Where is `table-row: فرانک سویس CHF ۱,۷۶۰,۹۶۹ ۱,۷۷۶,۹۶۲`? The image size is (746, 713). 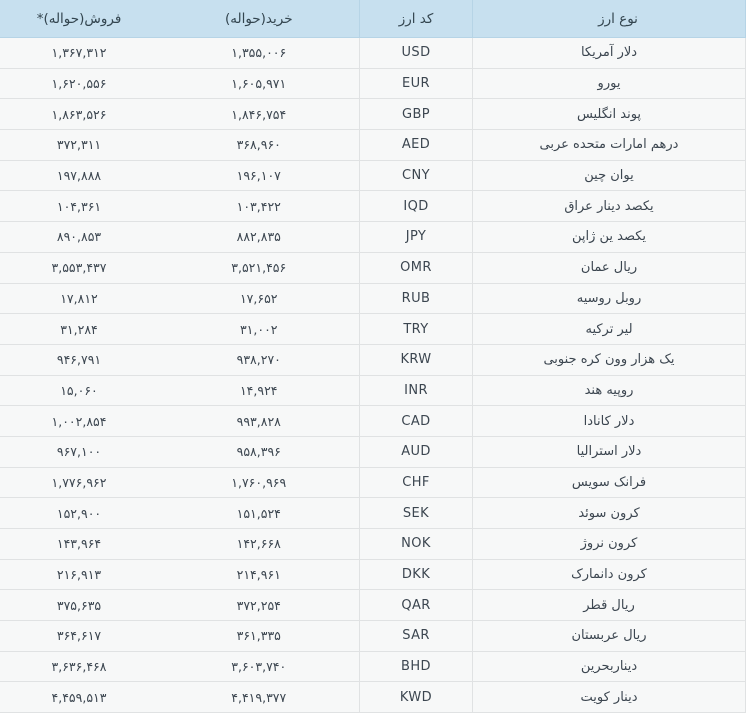 table-row: فرانک سویس CHF ۱,۷۶۰,۹۶۹ ۱,۷۷۶,۹۶۲ is located at coordinates (373, 483).